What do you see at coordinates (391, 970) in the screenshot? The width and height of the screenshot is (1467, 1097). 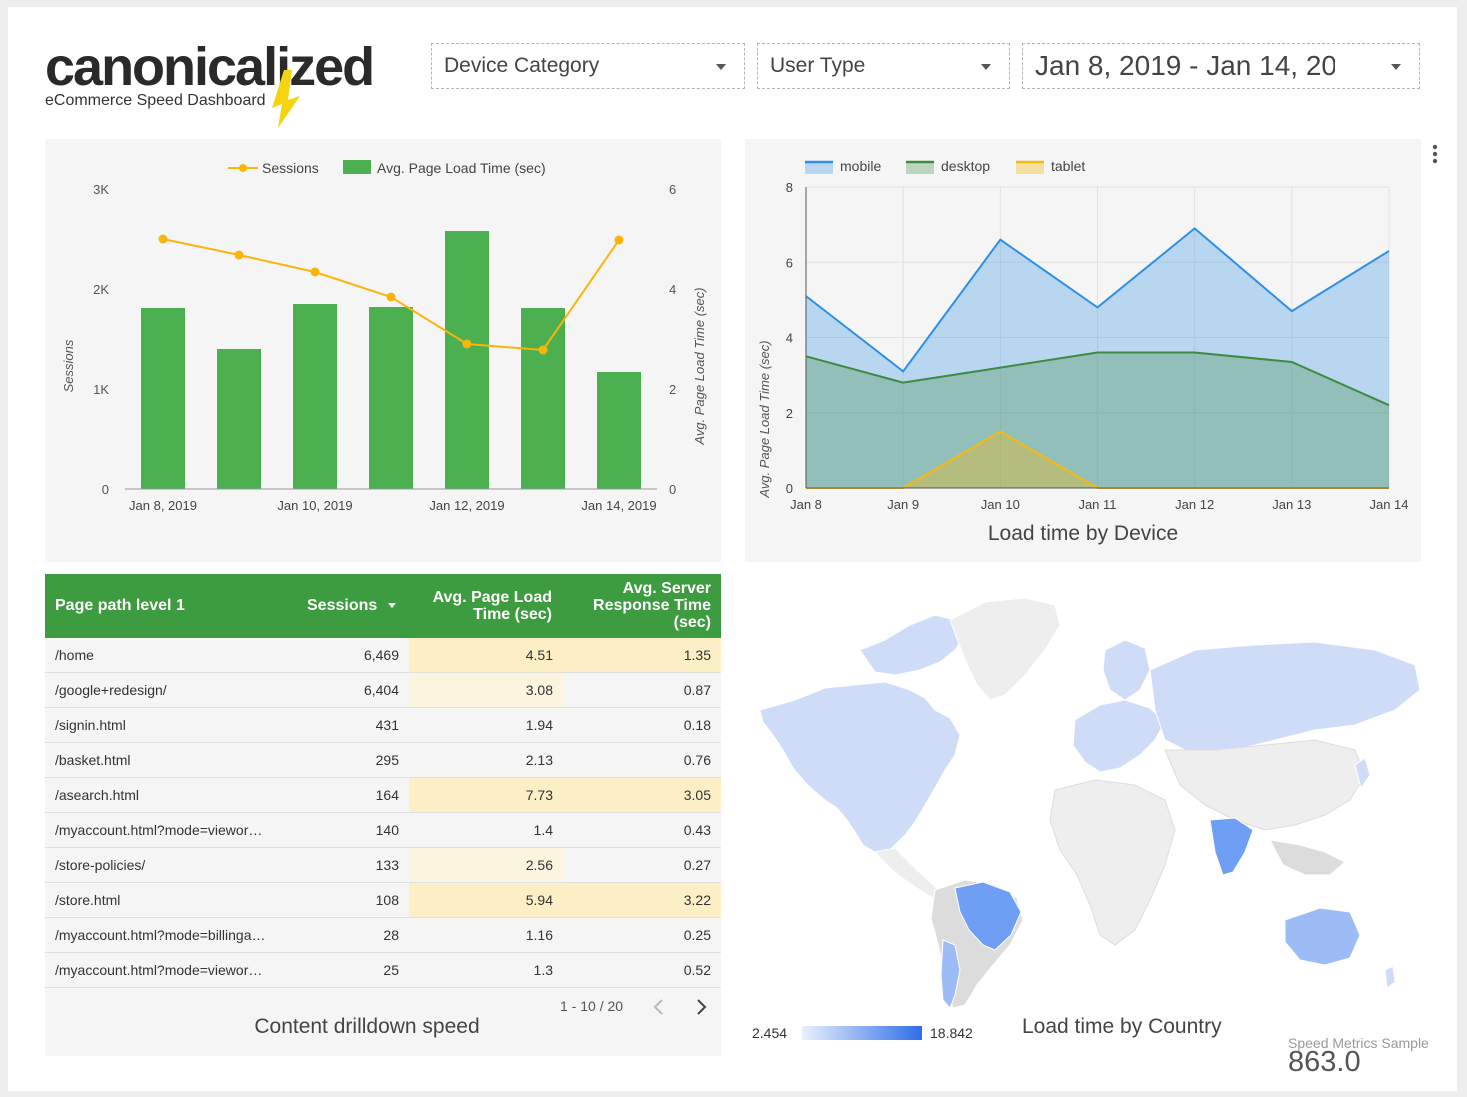 I see `cell-sessions: 25` at bounding box center [391, 970].